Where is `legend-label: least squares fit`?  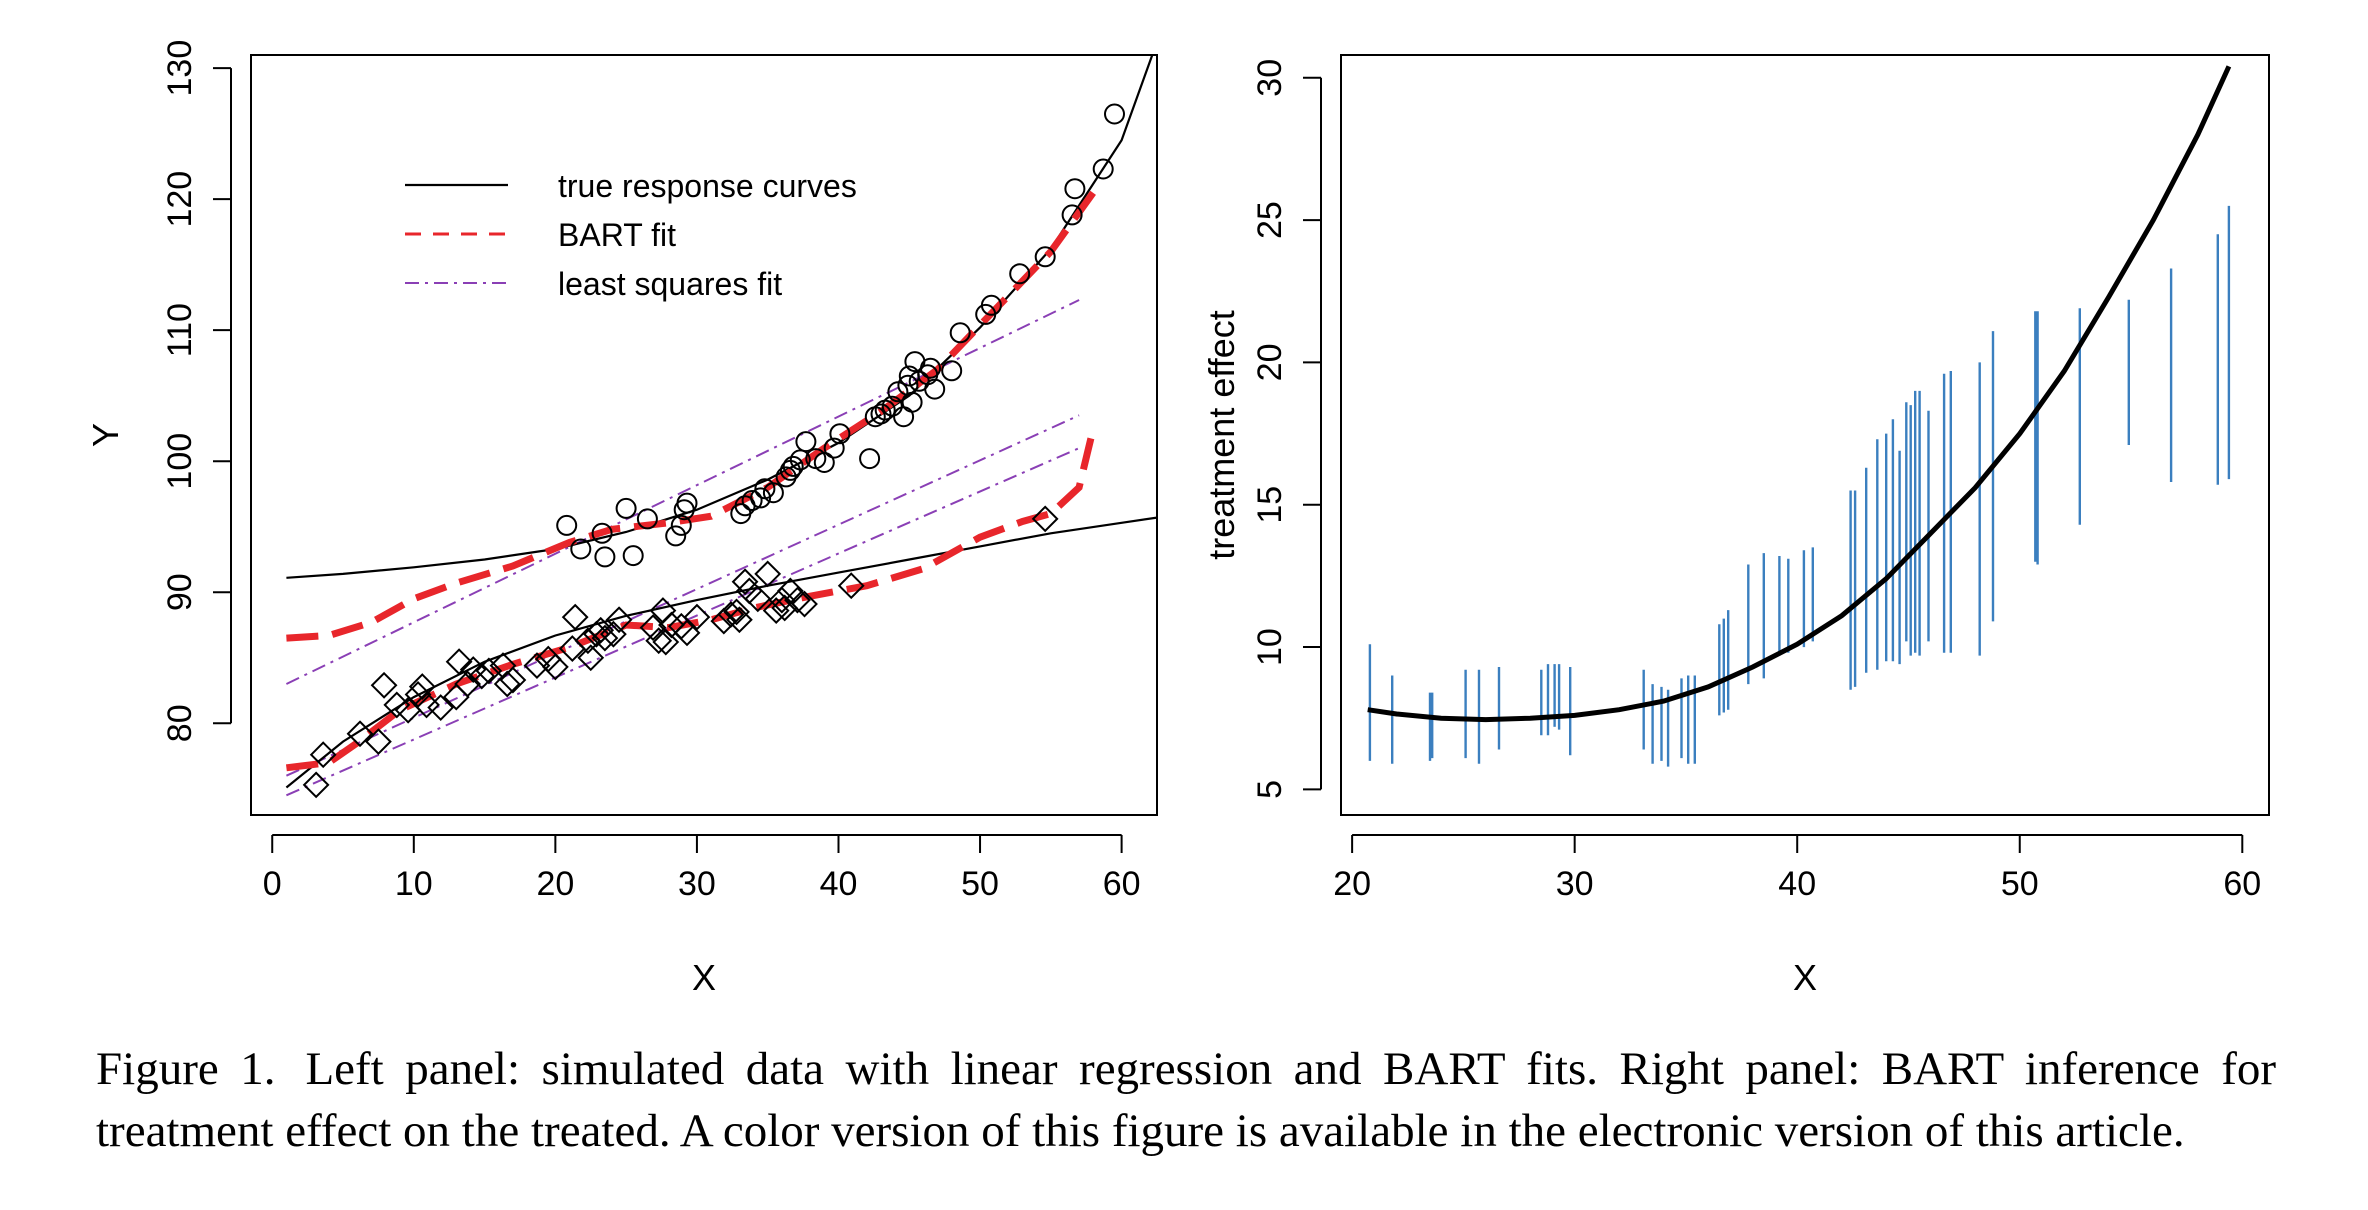
legend-label: least squares fit is located at coordinates (670, 284).